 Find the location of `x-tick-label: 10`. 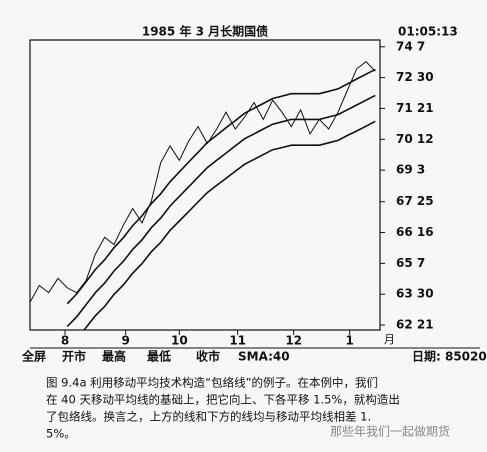

x-tick-label: 10 is located at coordinates (179, 341).